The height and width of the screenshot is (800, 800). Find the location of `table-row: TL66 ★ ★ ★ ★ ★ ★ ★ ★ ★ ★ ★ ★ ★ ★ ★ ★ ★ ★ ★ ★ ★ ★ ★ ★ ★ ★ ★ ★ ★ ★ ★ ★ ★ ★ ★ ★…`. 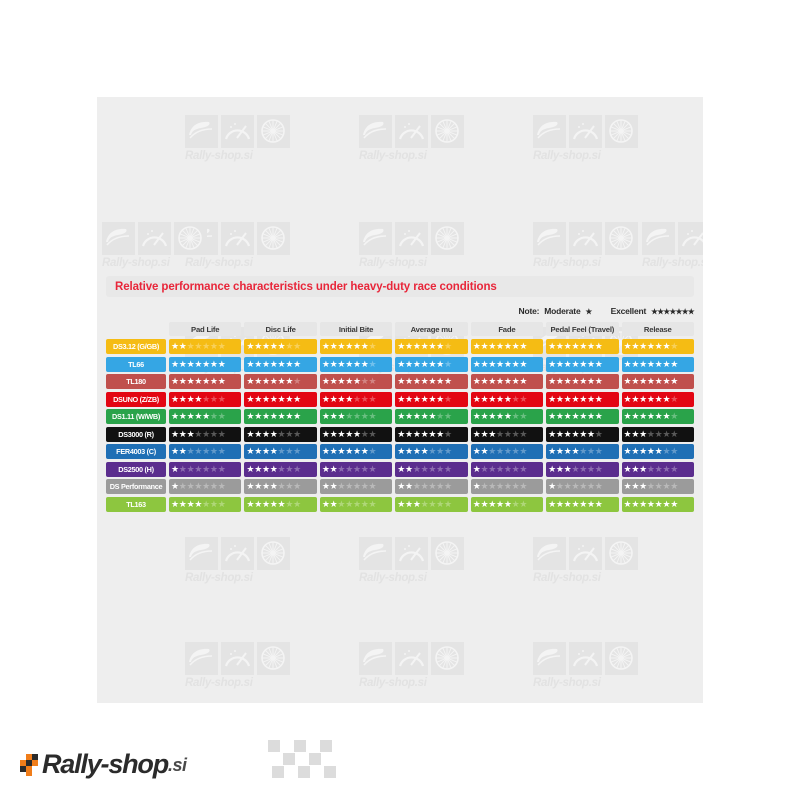

table-row: TL66 ★ ★ ★ ★ ★ ★ ★ ★ ★ ★ ★ ★ ★ ★ ★ ★ ★ ★ ★ ★ ★ ★ ★ ★ ★ ★ ★ ★ ★ ★ ★ ★ ★ ★ ★ ★… is located at coordinates (400, 364).